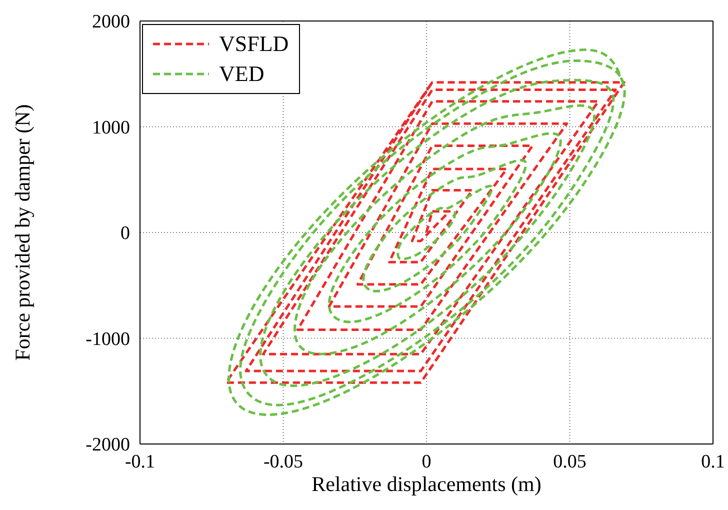  What do you see at coordinates (427, 484) in the screenshot?
I see `x-axis-title: Relative displacements (m)` at bounding box center [427, 484].